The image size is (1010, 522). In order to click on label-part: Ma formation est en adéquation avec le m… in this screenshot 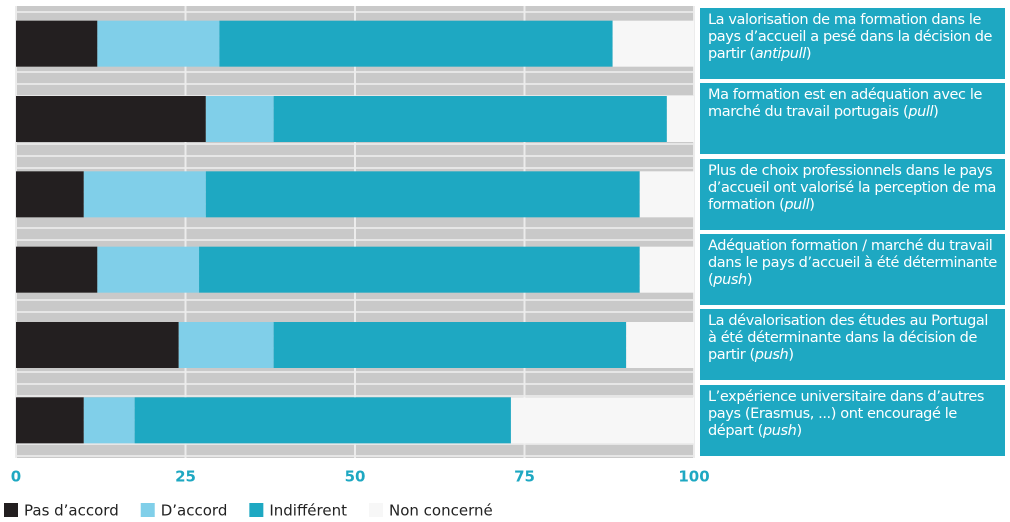, I will do `click(845, 104)`.